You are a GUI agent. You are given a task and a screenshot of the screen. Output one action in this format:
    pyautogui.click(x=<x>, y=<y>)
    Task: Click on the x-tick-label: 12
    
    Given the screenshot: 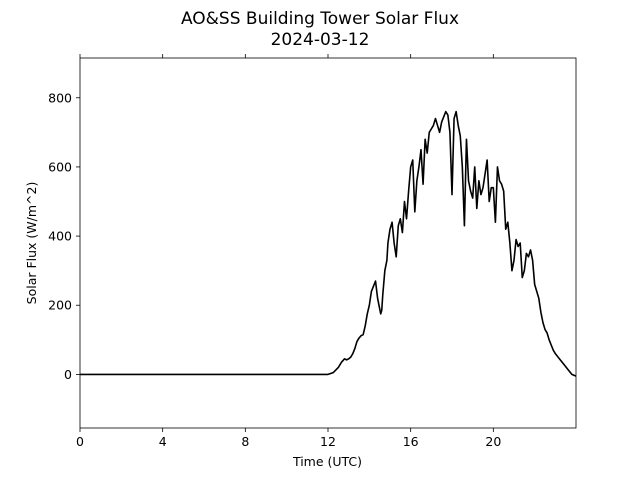 What is the action you would take?
    pyautogui.click(x=328, y=441)
    